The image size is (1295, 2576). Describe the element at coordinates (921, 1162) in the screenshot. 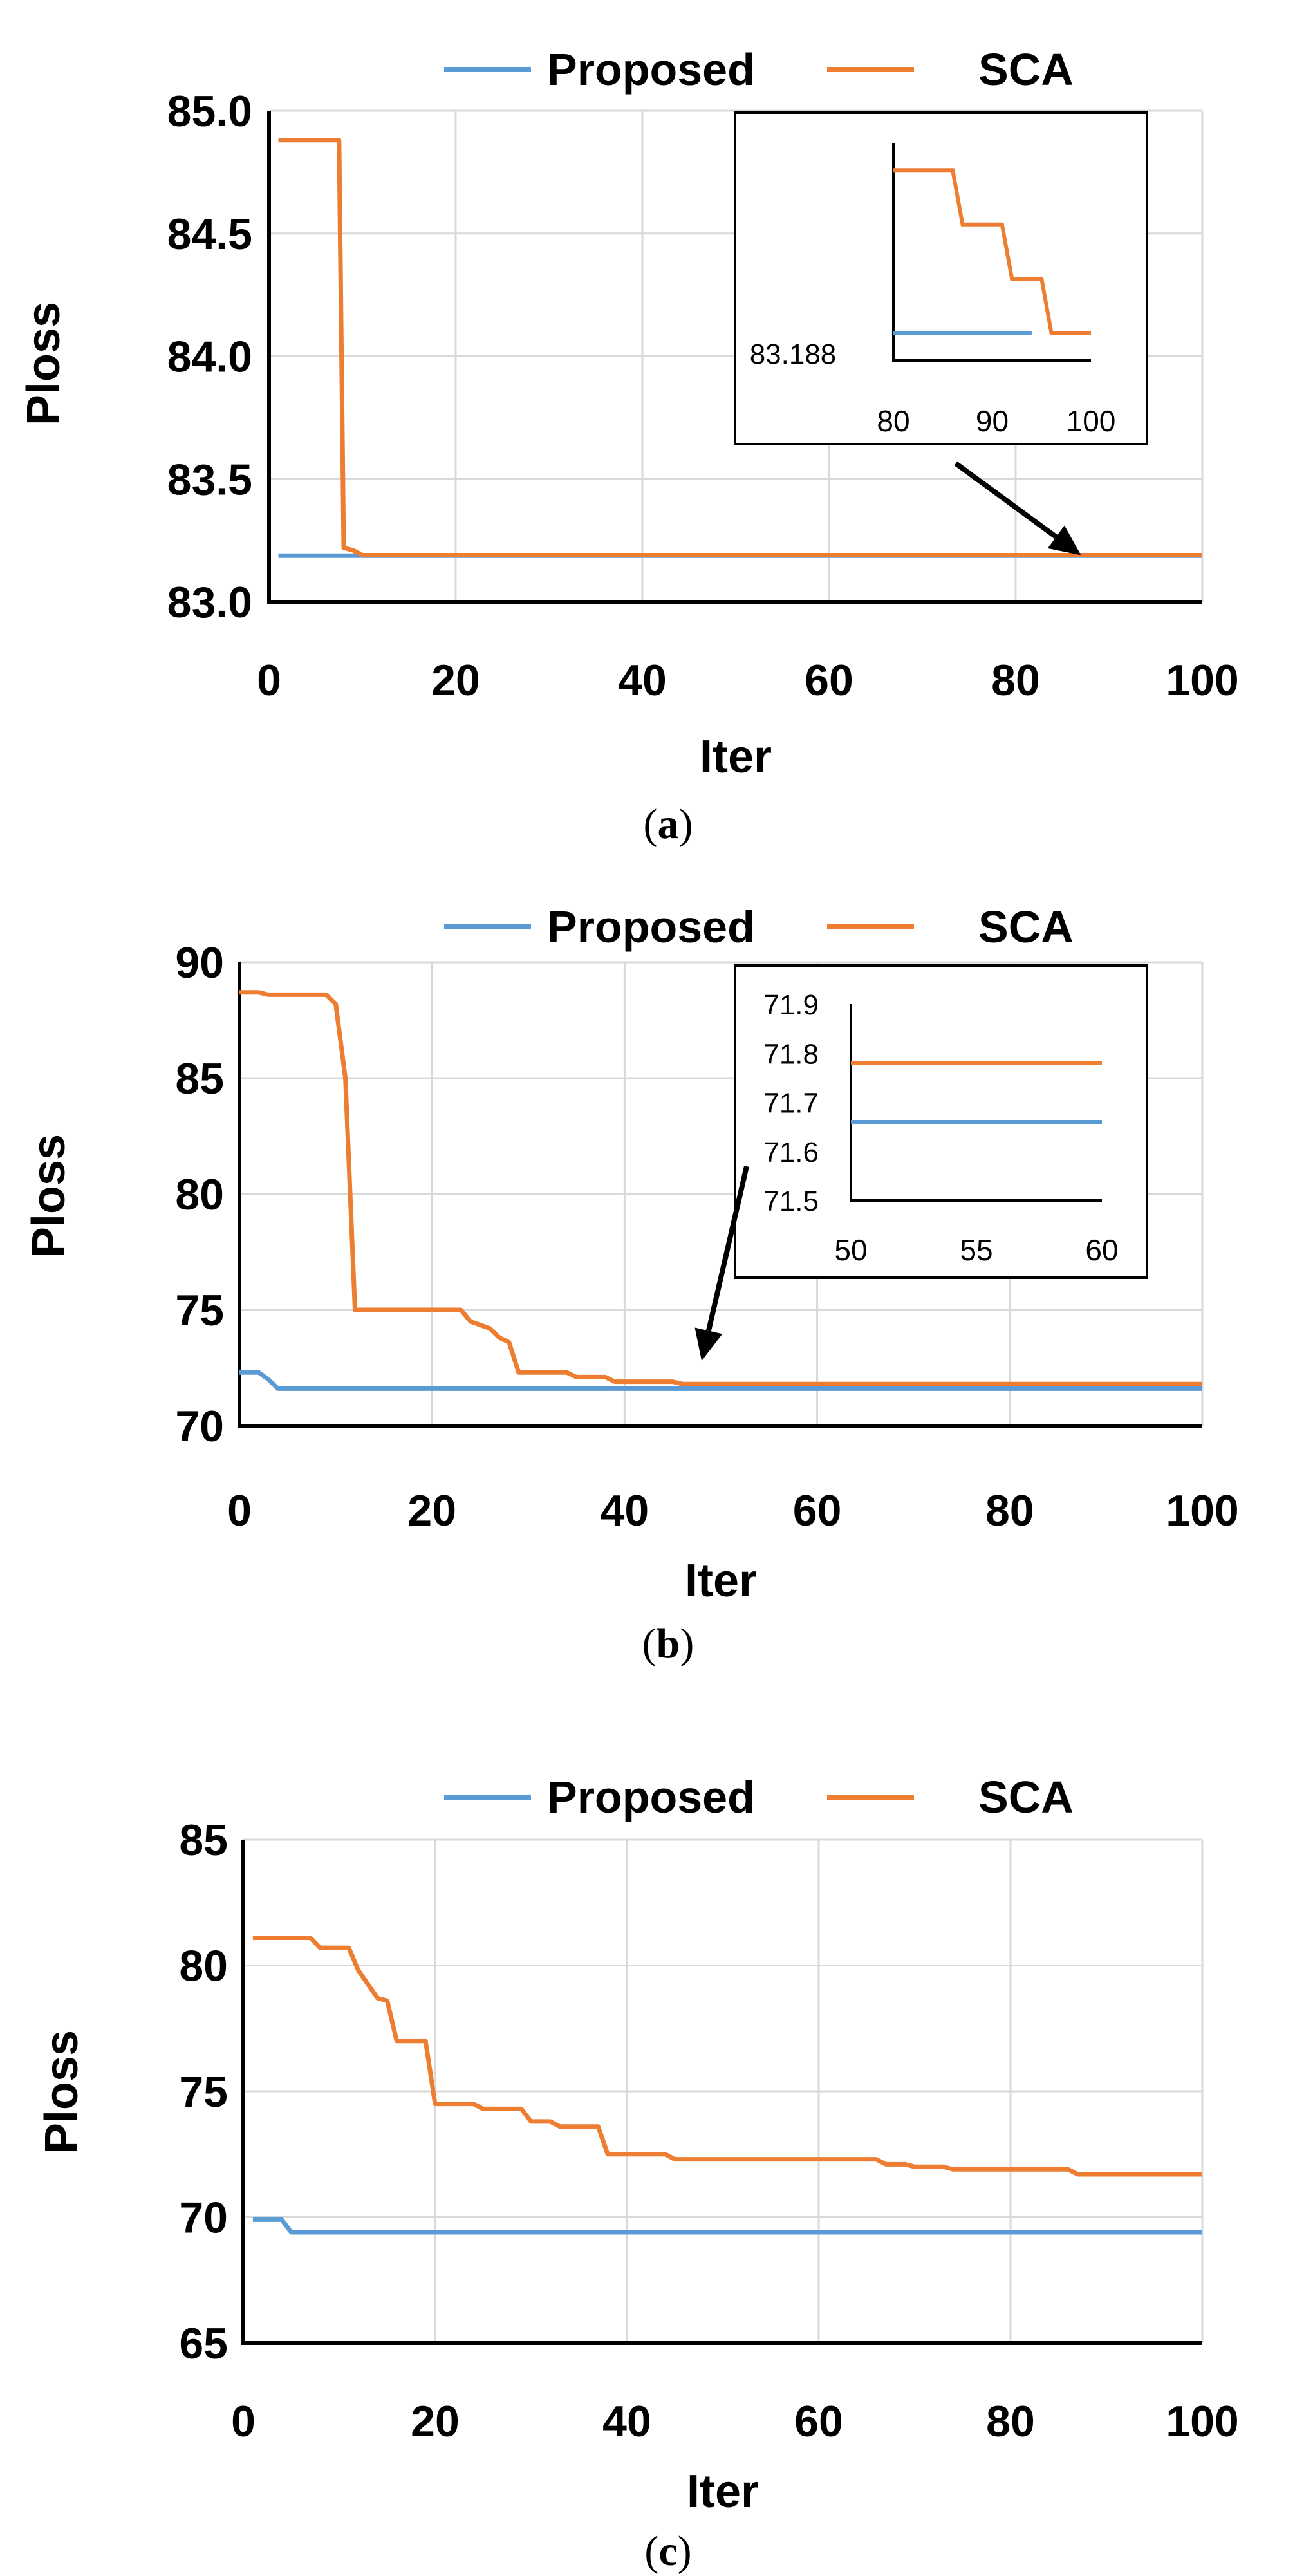

I see `inset-chart: 50 55 60 71.5 71.6 71.7 71.8 71.9` at that location.